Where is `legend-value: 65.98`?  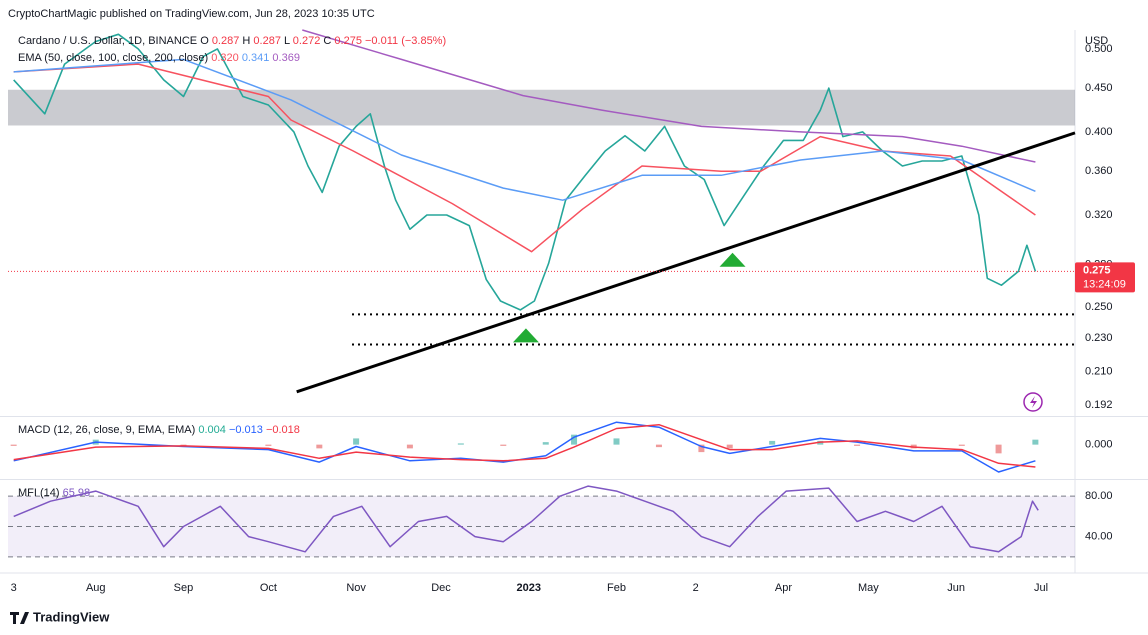 legend-value: 65.98 is located at coordinates (77, 493).